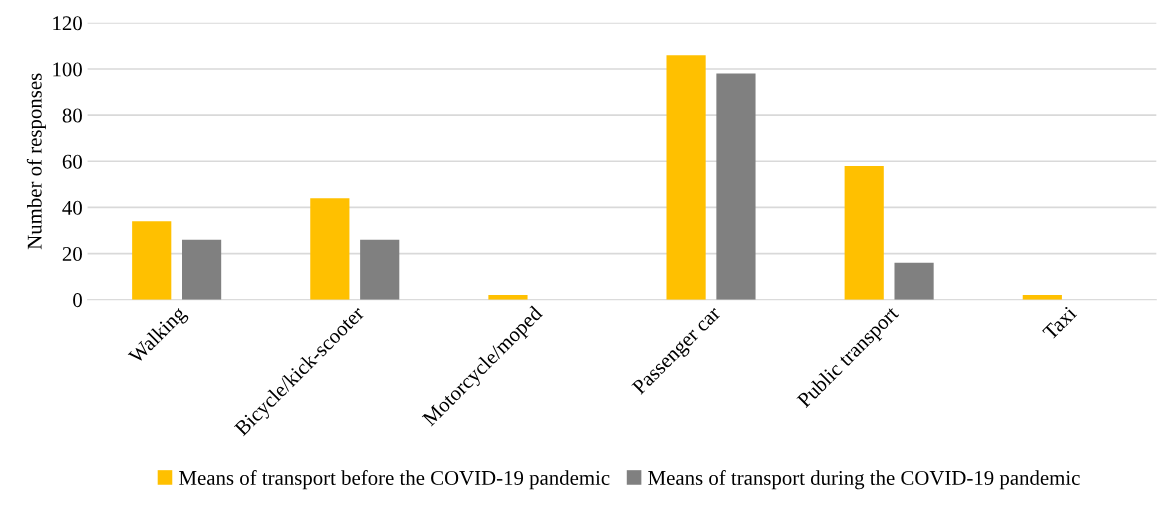 This screenshot has width=1168, height=508. What do you see at coordinates (72, 207) in the screenshot?
I see `y-tick-label: 40` at bounding box center [72, 207].